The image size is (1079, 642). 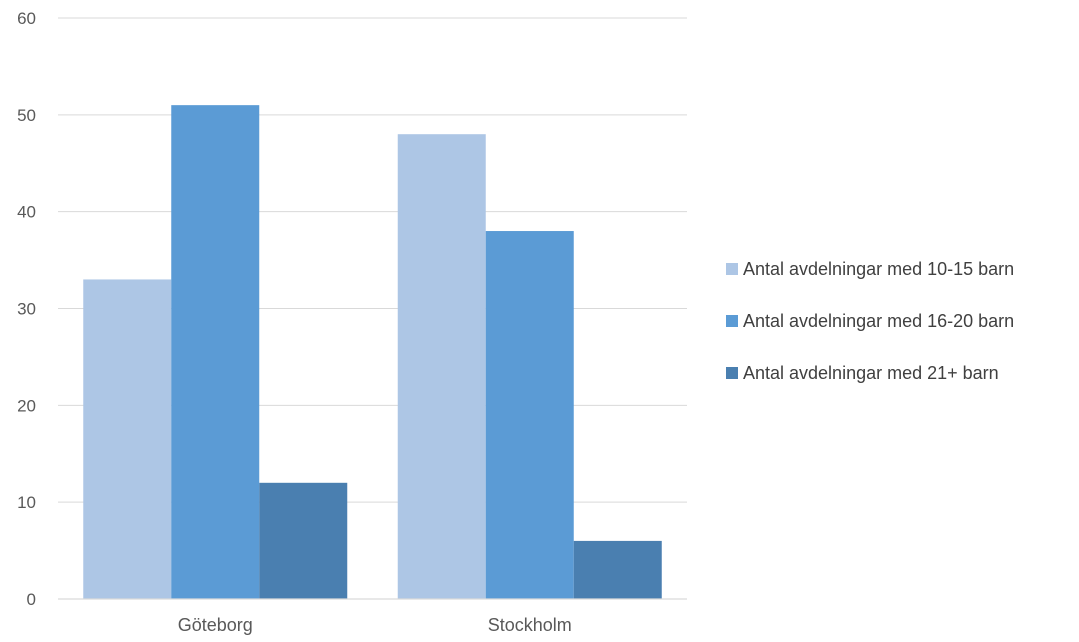 What do you see at coordinates (878, 269) in the screenshot?
I see `legend-label: Antal avdelningar med 10-15 barn` at bounding box center [878, 269].